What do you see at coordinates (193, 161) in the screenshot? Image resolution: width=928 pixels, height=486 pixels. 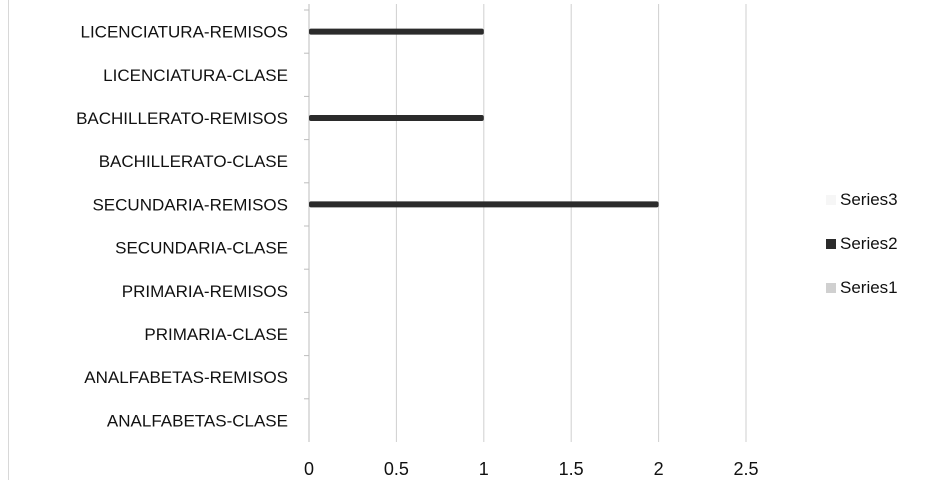 I see `category-label: BACHILLERATO-CLASE` at bounding box center [193, 161].